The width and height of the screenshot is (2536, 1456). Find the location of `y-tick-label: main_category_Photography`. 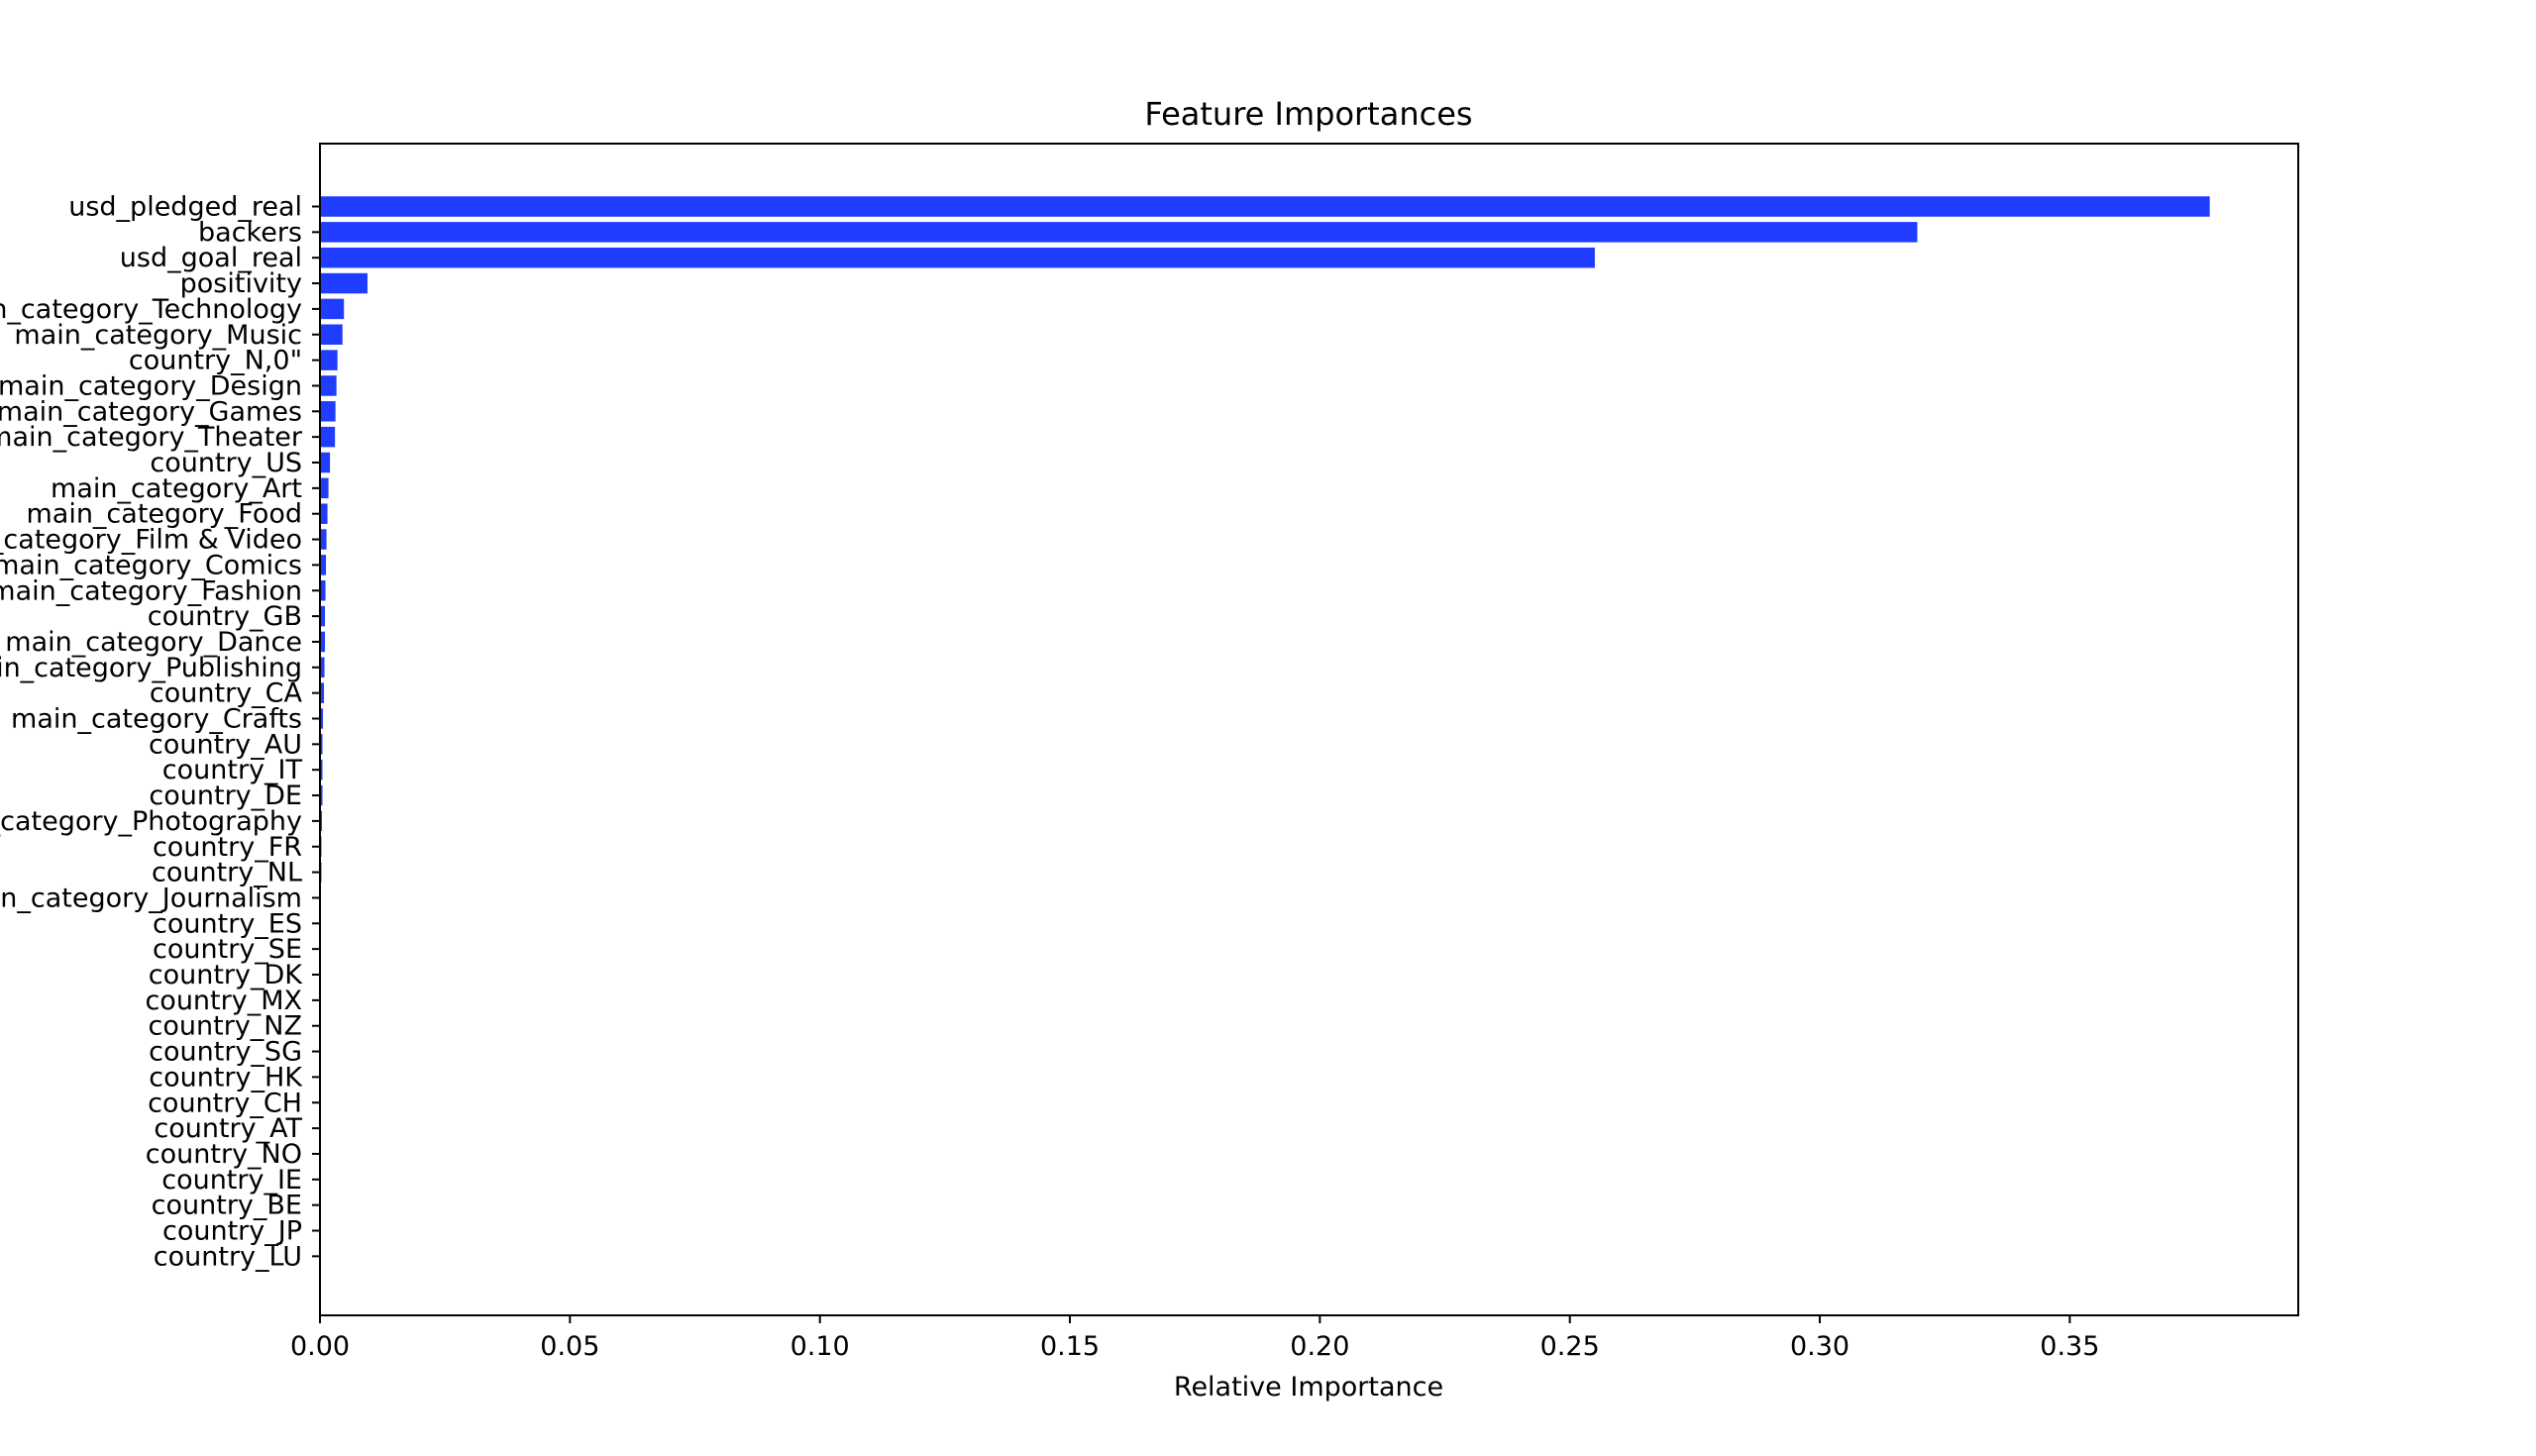

y-tick-label: main_category_Photography is located at coordinates (151, 821).